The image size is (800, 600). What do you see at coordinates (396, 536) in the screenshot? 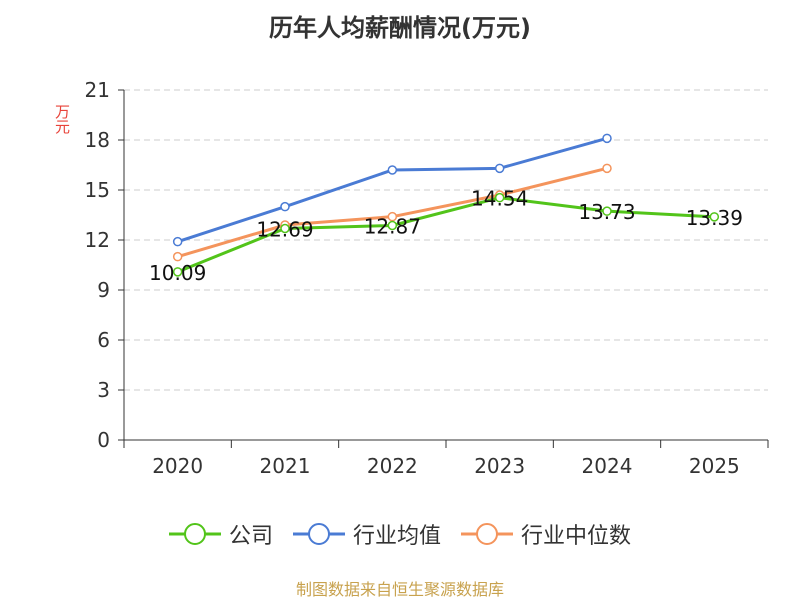
I see `legend-label: 行业均值` at bounding box center [396, 536].